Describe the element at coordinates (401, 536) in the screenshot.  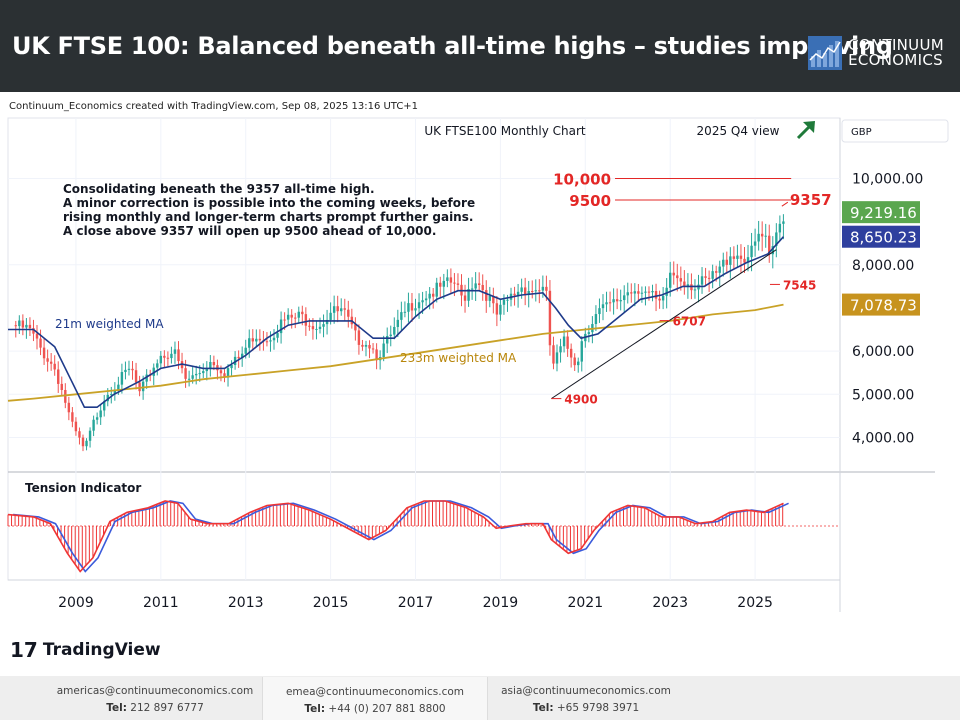
I see `indicator-signal-line` at that location.